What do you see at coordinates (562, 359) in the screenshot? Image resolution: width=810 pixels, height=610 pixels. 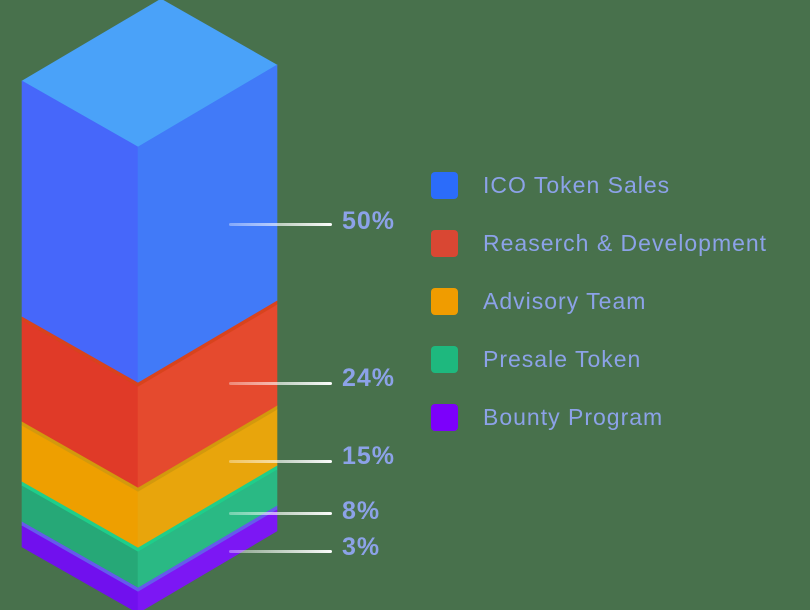 I see `legend-label: Presale Token` at bounding box center [562, 359].